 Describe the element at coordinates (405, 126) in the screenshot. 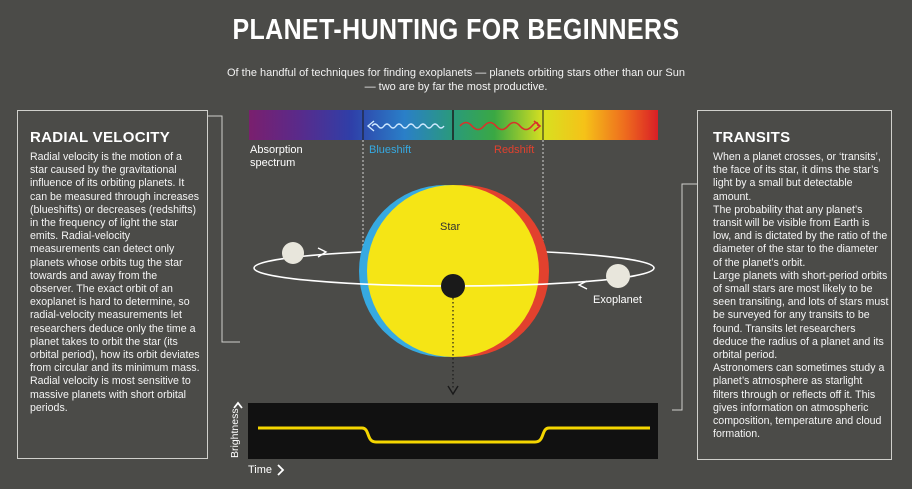

I see `blueshift-arrow` at that location.